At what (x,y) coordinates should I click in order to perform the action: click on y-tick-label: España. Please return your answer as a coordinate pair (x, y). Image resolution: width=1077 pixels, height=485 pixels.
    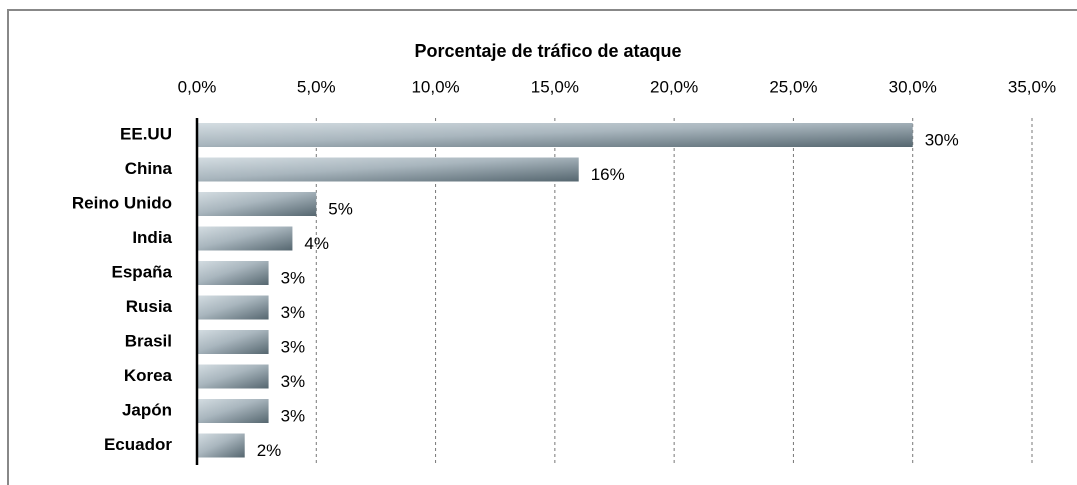
    Looking at the image, I should click on (142, 271).